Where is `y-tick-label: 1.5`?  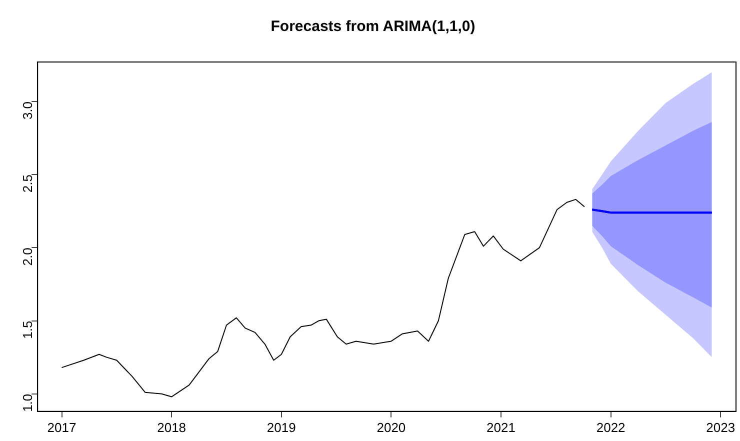 y-tick-label: 1.5 is located at coordinates (28, 329).